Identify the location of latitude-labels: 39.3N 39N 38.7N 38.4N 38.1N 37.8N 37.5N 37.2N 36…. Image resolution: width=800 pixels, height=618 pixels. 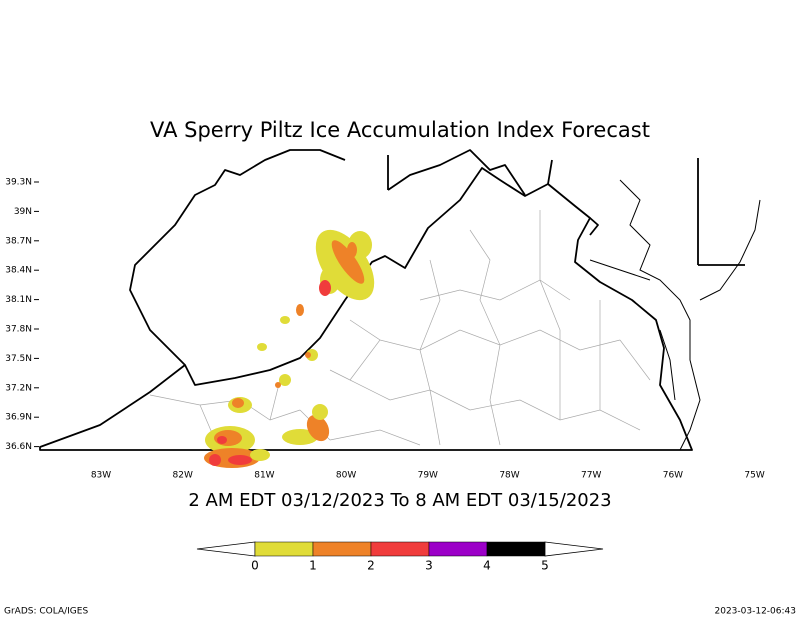
(22, 315).